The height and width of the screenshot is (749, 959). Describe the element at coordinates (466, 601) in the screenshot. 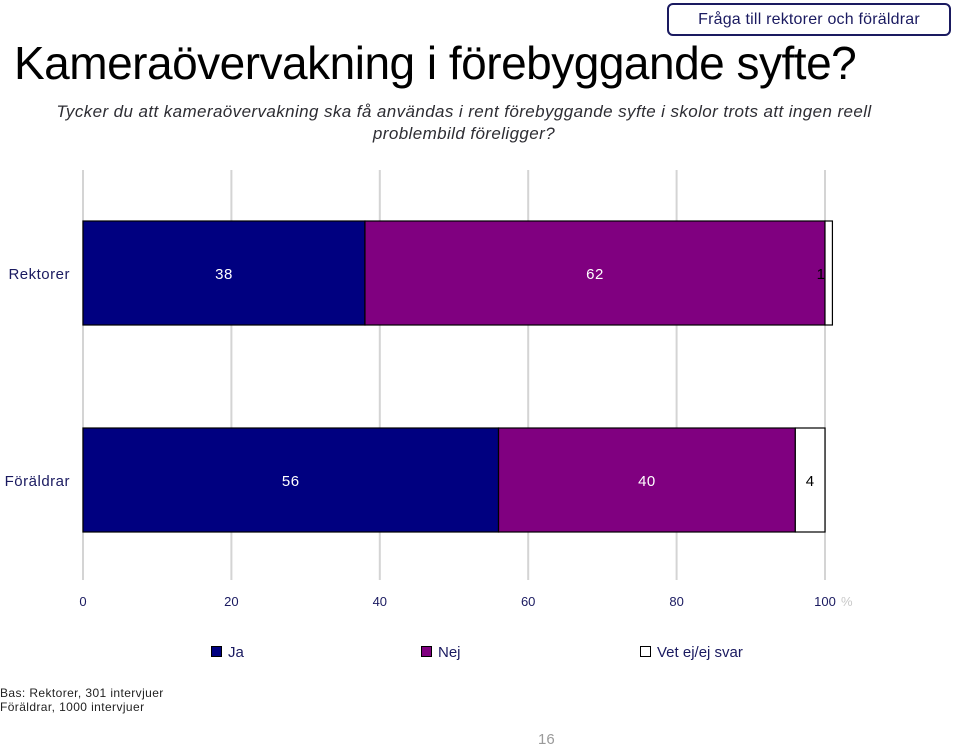

I see `chart-x-ticks: 0 20 40 60 80 100%` at that location.